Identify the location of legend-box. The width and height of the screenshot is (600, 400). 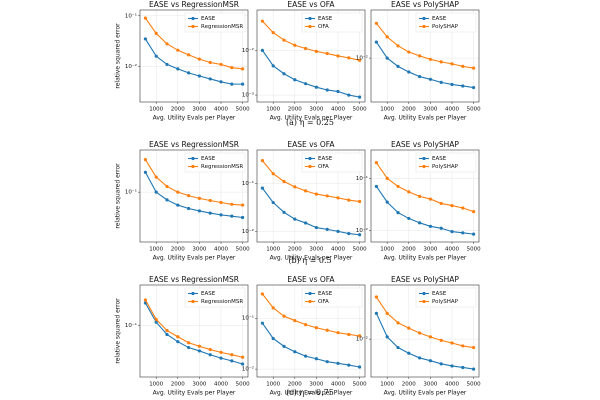
(446, 22).